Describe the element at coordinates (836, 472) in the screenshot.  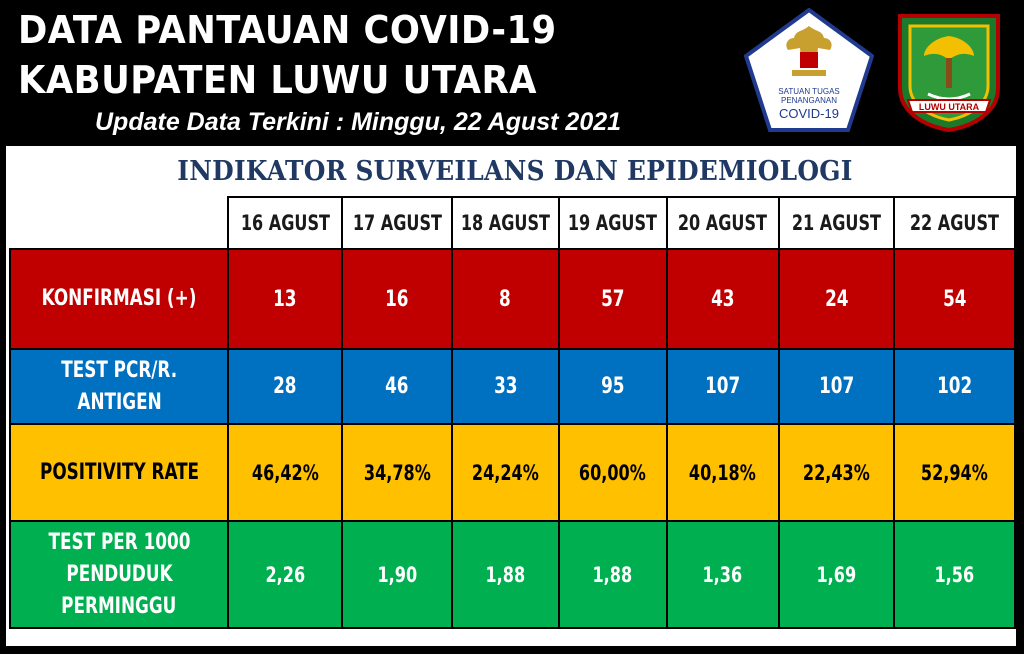
I see `table-cell: 22,43%` at that location.